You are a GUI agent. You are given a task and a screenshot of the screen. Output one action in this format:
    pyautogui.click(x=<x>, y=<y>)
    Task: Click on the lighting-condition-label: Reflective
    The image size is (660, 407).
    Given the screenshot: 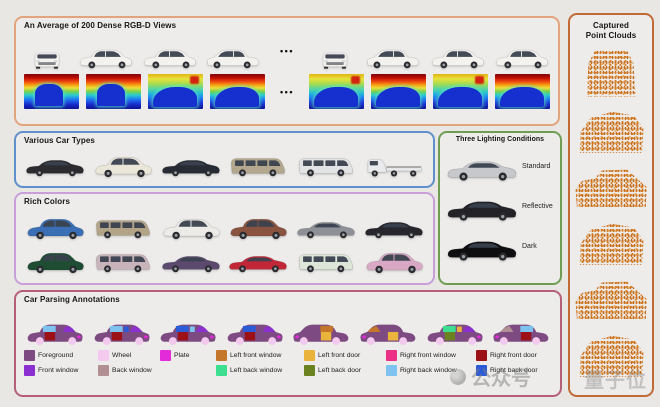 What is the action you would take?
    pyautogui.click(x=537, y=207)
    